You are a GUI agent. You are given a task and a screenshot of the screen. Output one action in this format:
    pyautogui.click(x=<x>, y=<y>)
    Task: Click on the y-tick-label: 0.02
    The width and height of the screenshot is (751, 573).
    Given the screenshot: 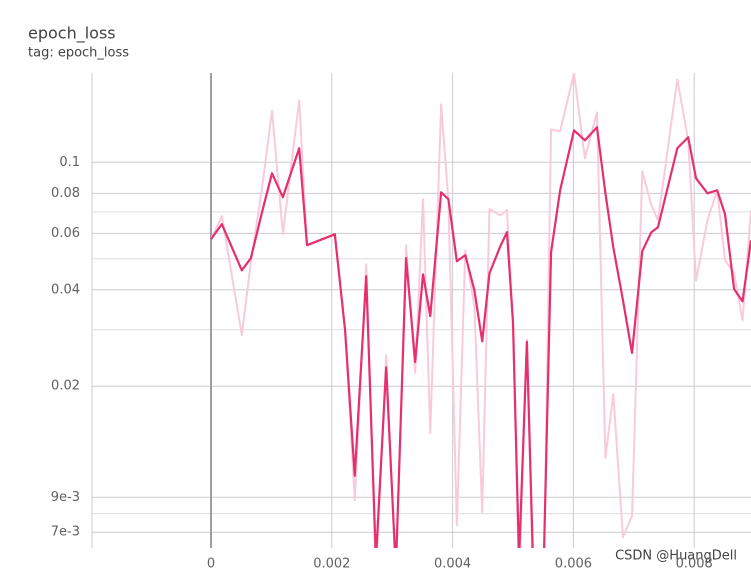 What is the action you would take?
    pyautogui.click(x=65, y=386)
    